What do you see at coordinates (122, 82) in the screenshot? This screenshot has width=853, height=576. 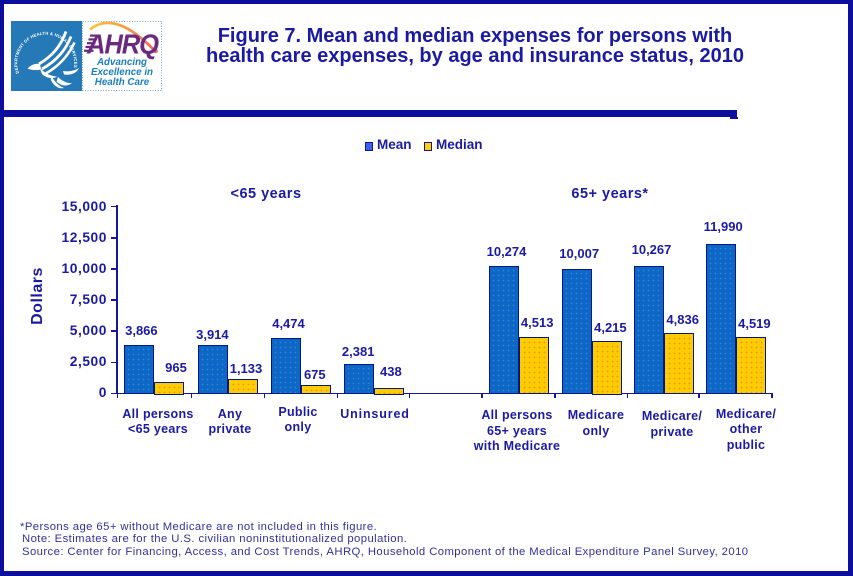 I see `svg-text: Health Care` at bounding box center [122, 82].